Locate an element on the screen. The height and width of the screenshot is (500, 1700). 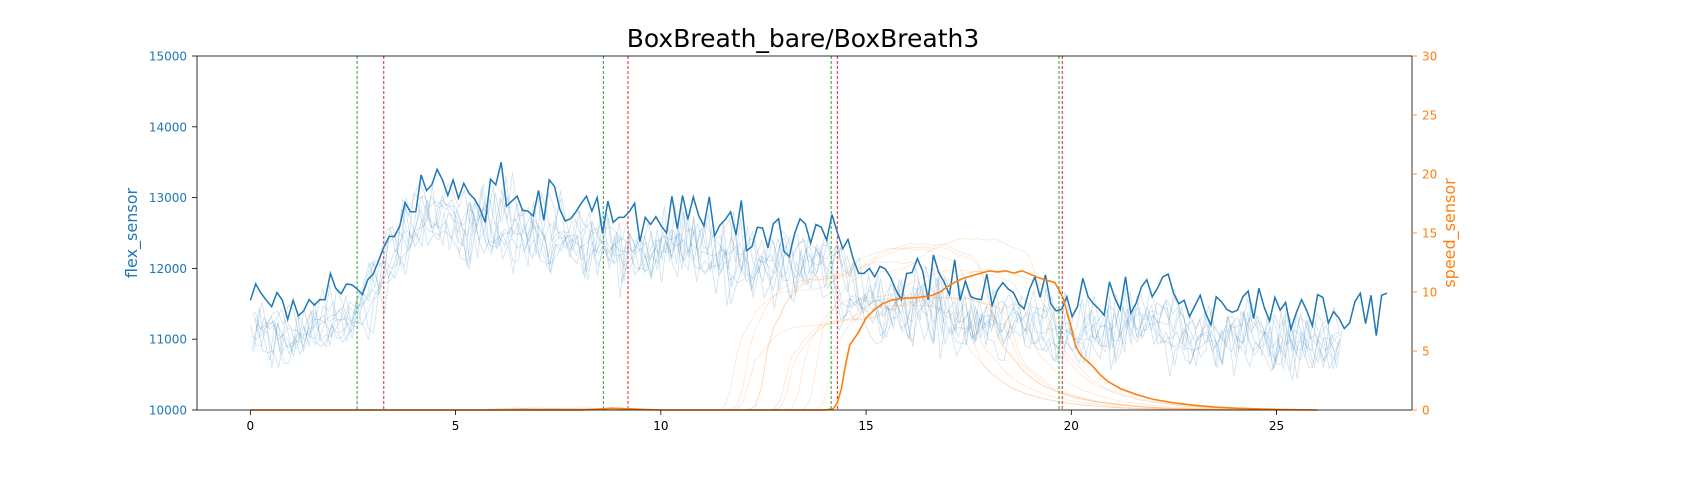
x-tick-label: 10 is located at coordinates (660, 426).